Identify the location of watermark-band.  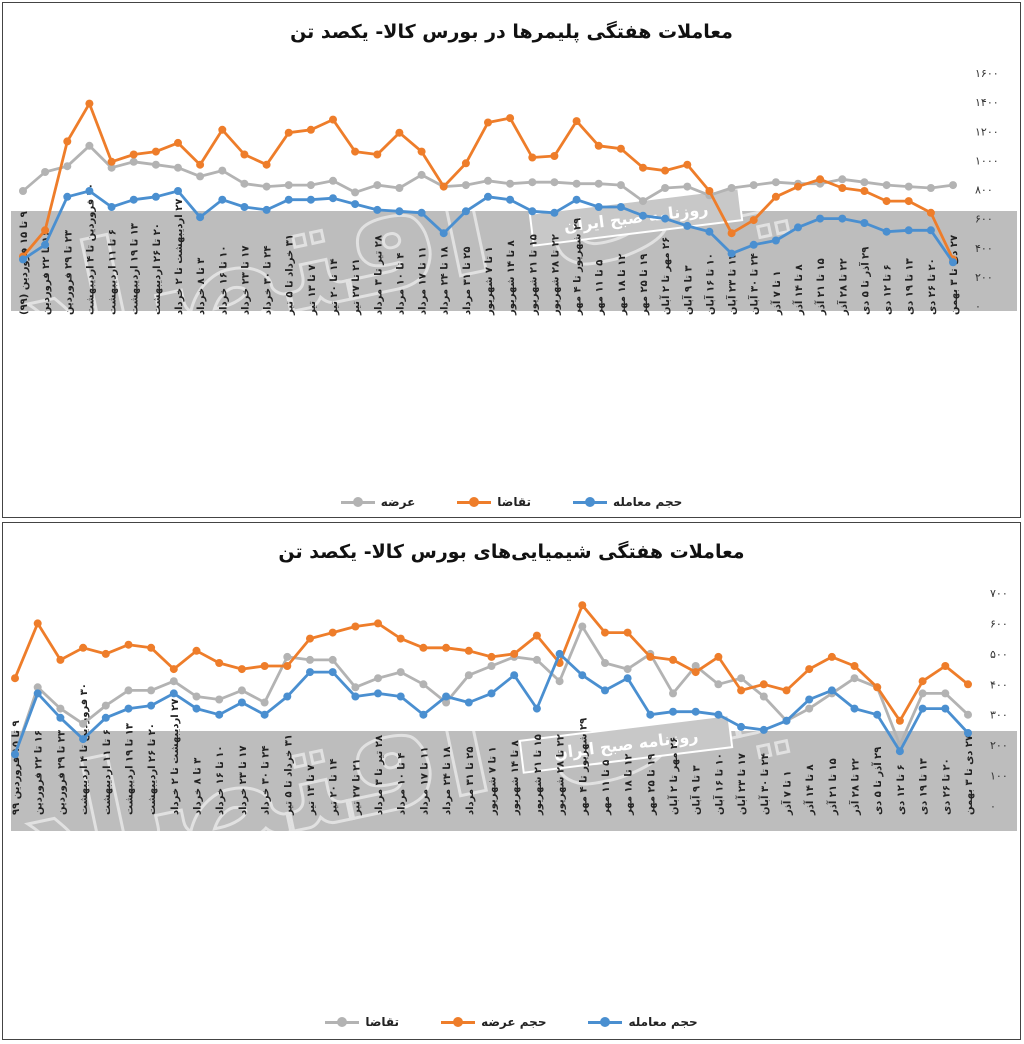
(514, 781).